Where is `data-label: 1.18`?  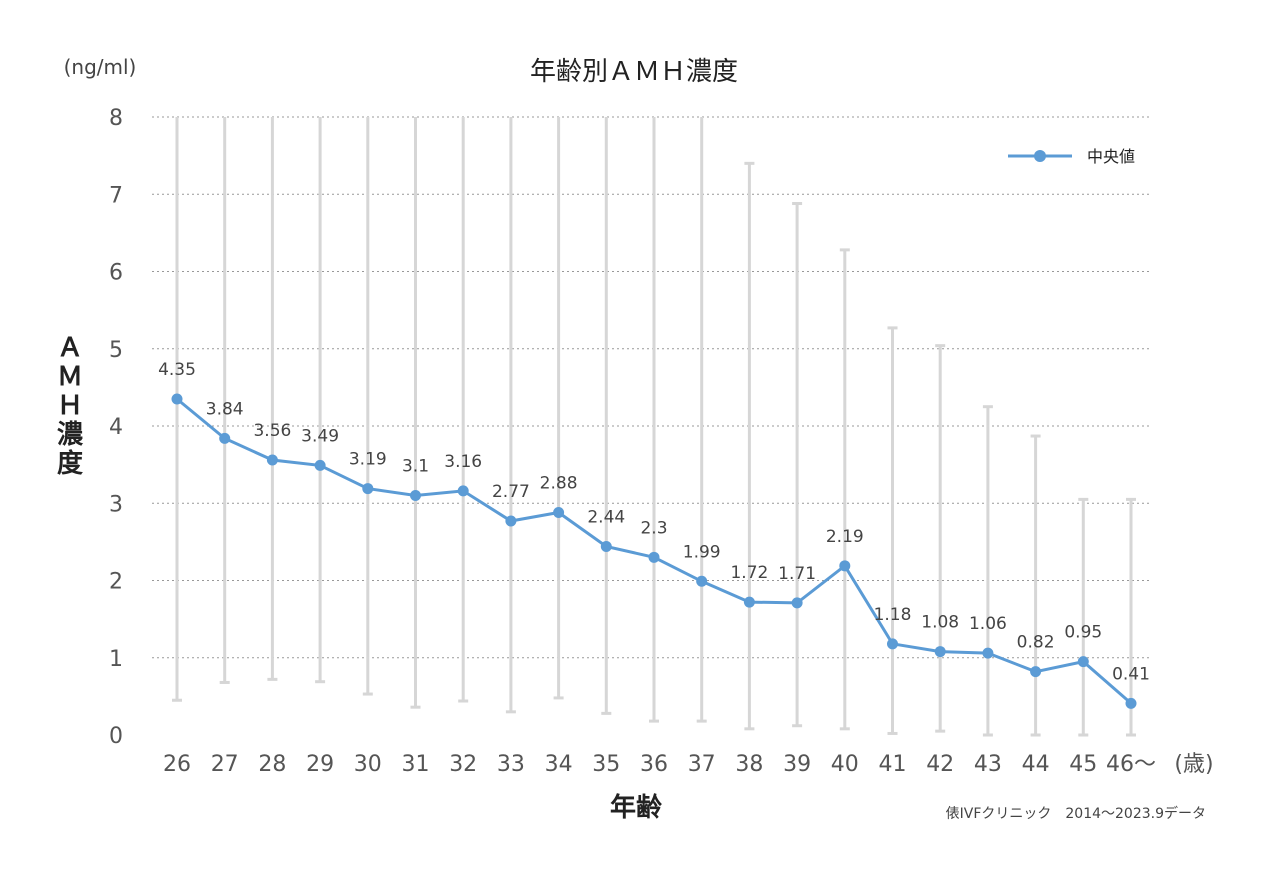 data-label: 1.18 is located at coordinates (893, 615).